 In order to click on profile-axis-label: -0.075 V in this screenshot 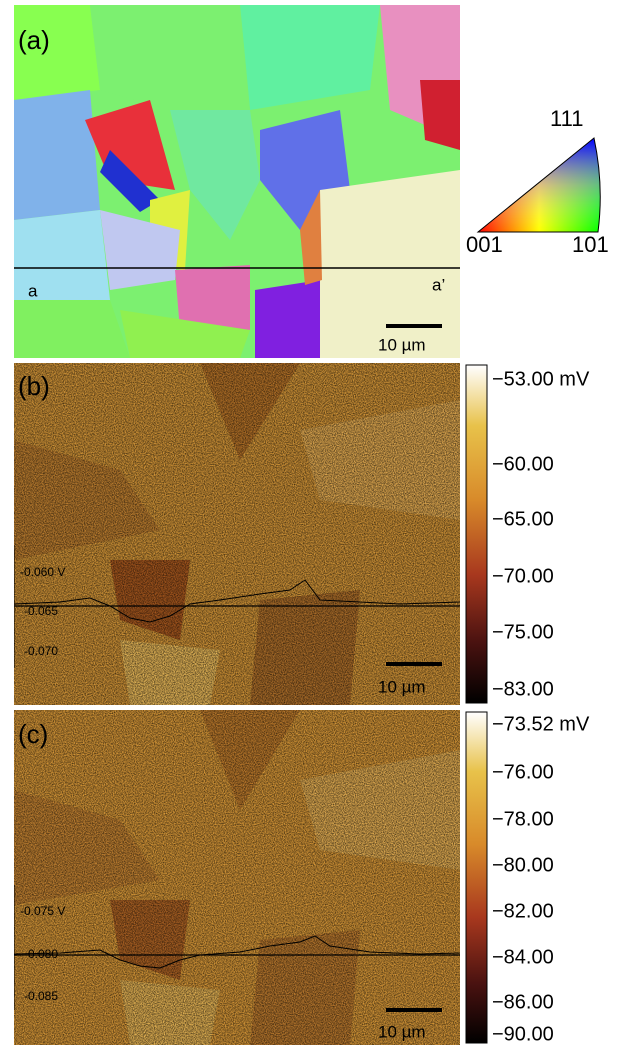, I will do `click(42, 911)`.